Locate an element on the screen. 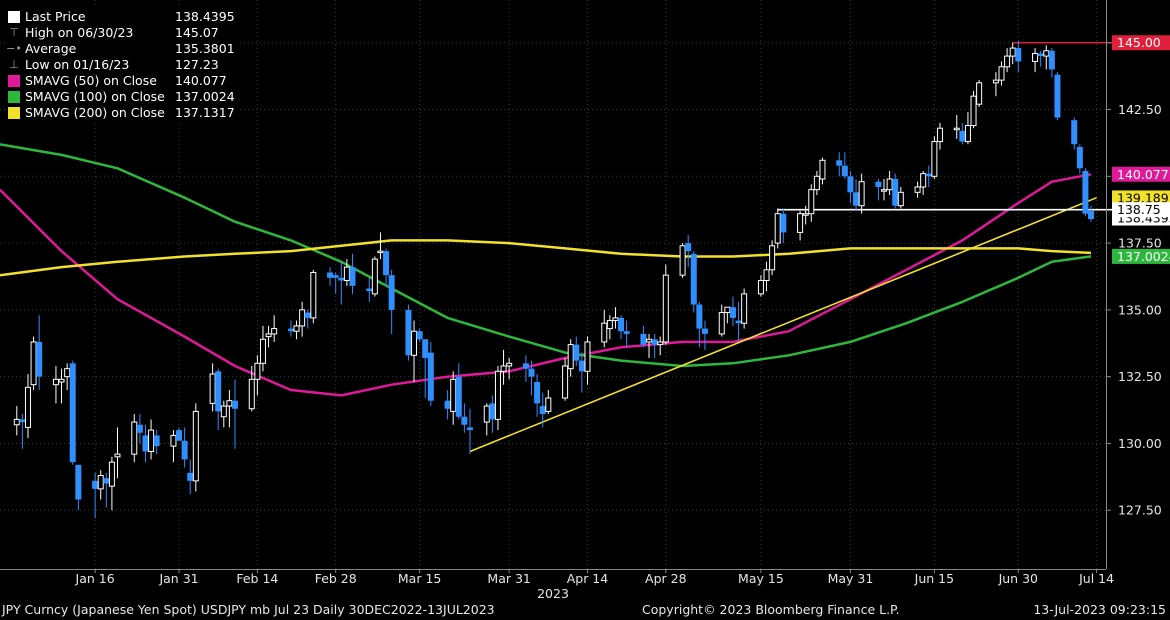 This screenshot has height=620, width=1170. footer-timestamp: 13-Jul-2023 09:23:15 is located at coordinates (1099, 609).